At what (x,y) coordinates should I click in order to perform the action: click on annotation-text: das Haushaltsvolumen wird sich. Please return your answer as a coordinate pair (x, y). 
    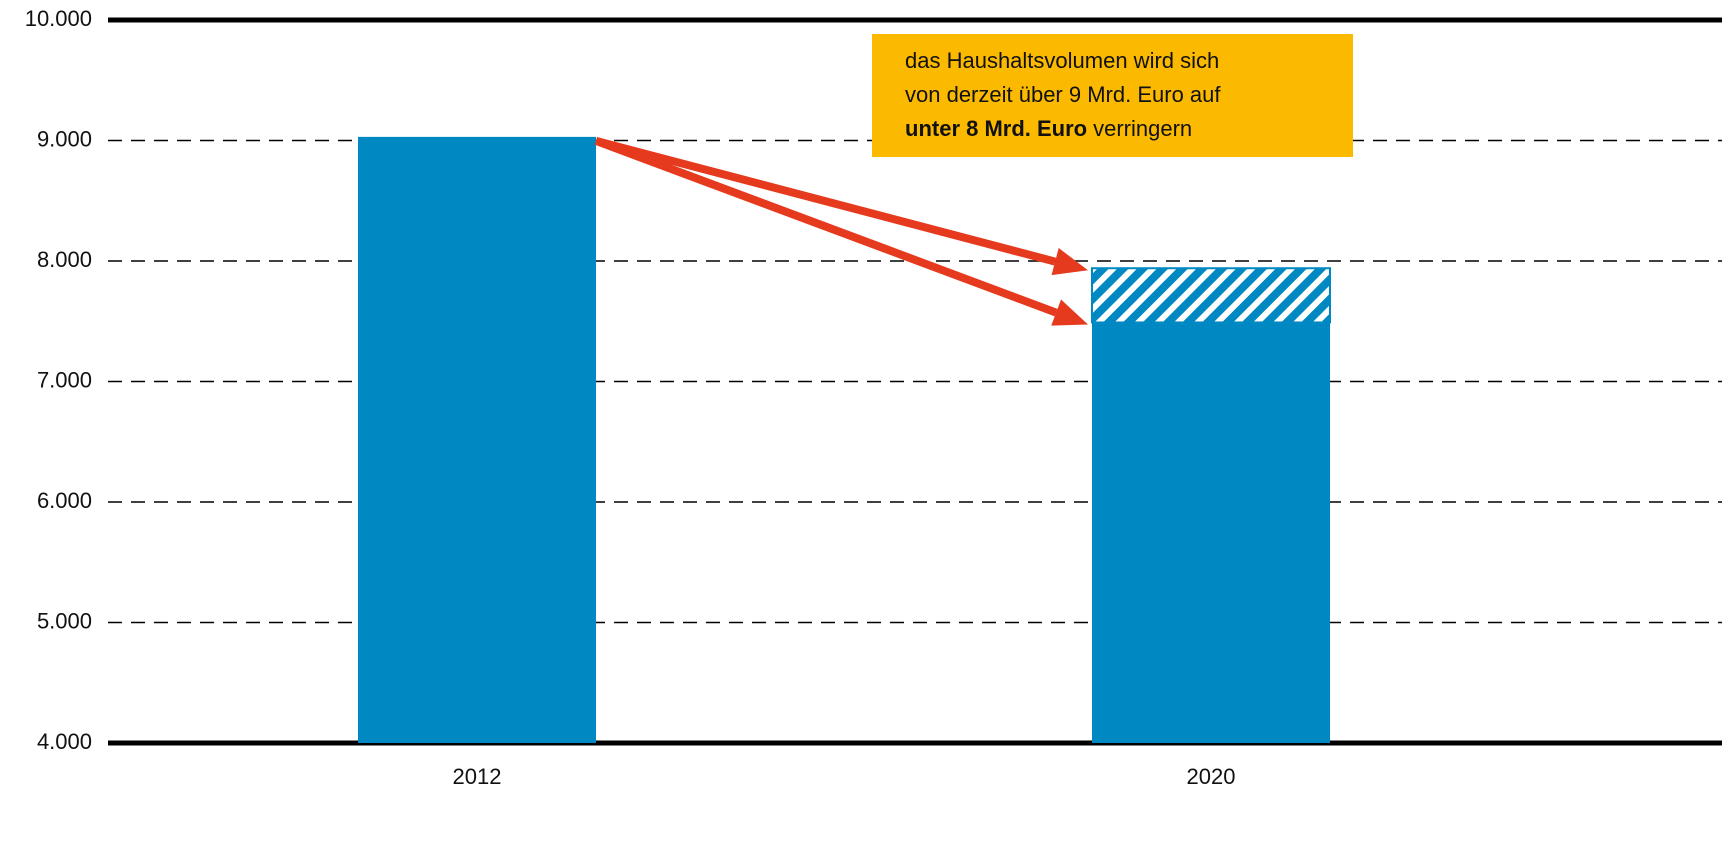
    Looking at the image, I should click on (1062, 60).